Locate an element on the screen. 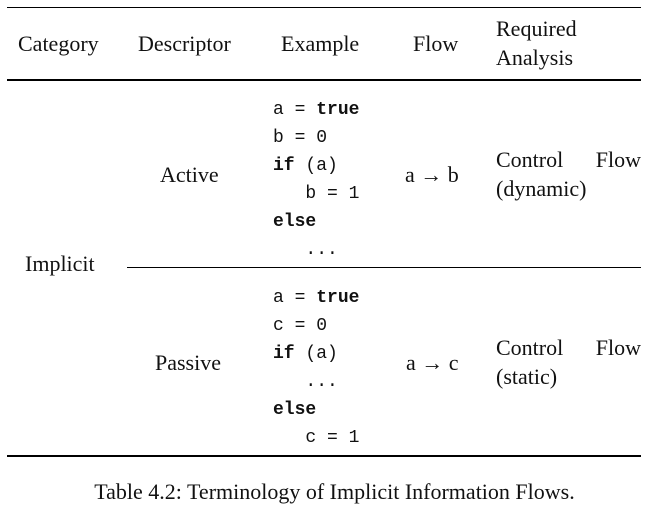 The width and height of the screenshot is (669, 514). code-line: c = 1 is located at coordinates (316, 438).